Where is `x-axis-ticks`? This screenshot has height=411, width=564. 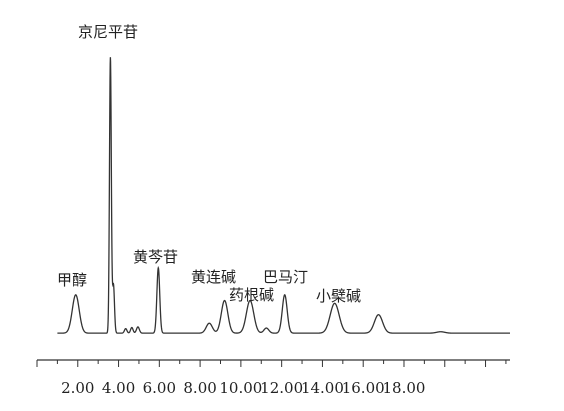 x-axis-ticks is located at coordinates (271, 363).